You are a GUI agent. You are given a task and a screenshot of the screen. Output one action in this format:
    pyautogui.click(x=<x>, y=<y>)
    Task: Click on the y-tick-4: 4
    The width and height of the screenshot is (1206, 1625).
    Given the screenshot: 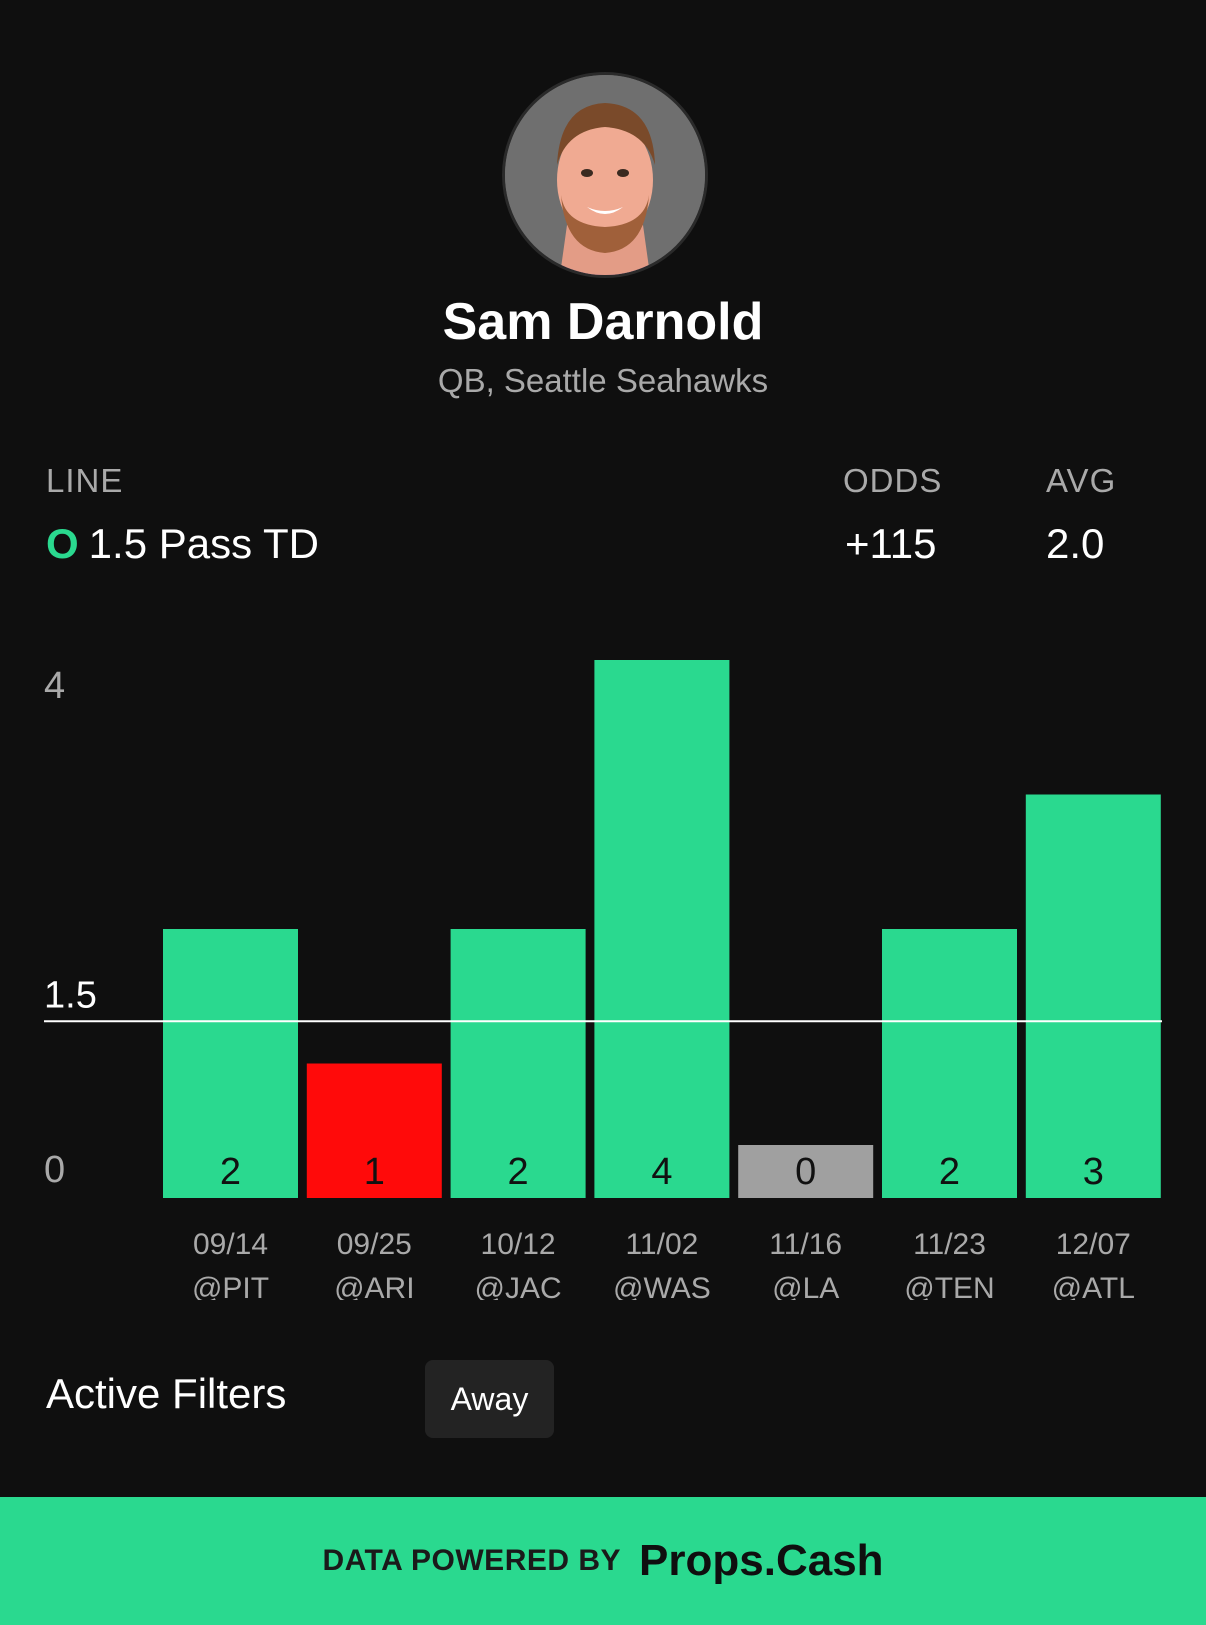 What is the action you would take?
    pyautogui.click(x=54, y=686)
    